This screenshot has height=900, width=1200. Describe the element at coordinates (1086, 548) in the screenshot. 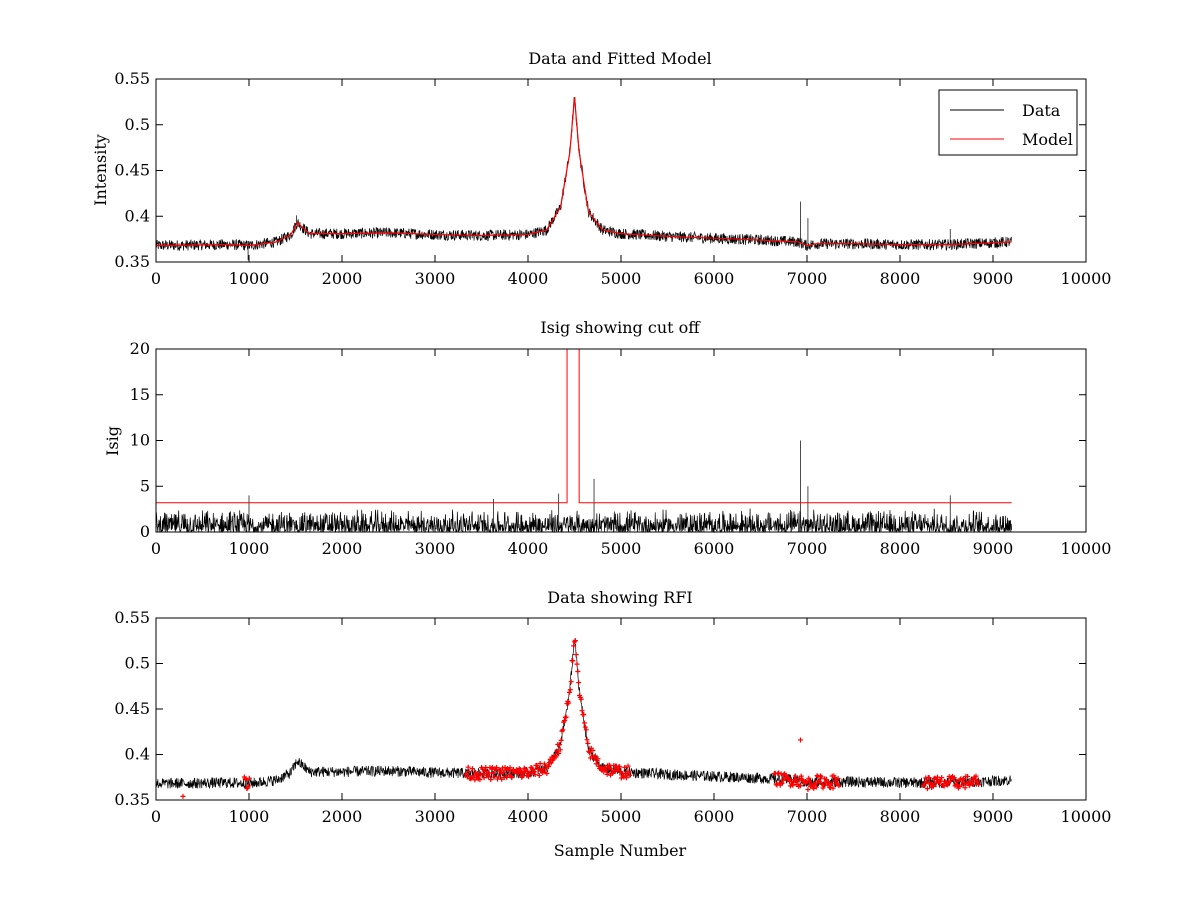

I see `x-tick-label: 10000` at that location.